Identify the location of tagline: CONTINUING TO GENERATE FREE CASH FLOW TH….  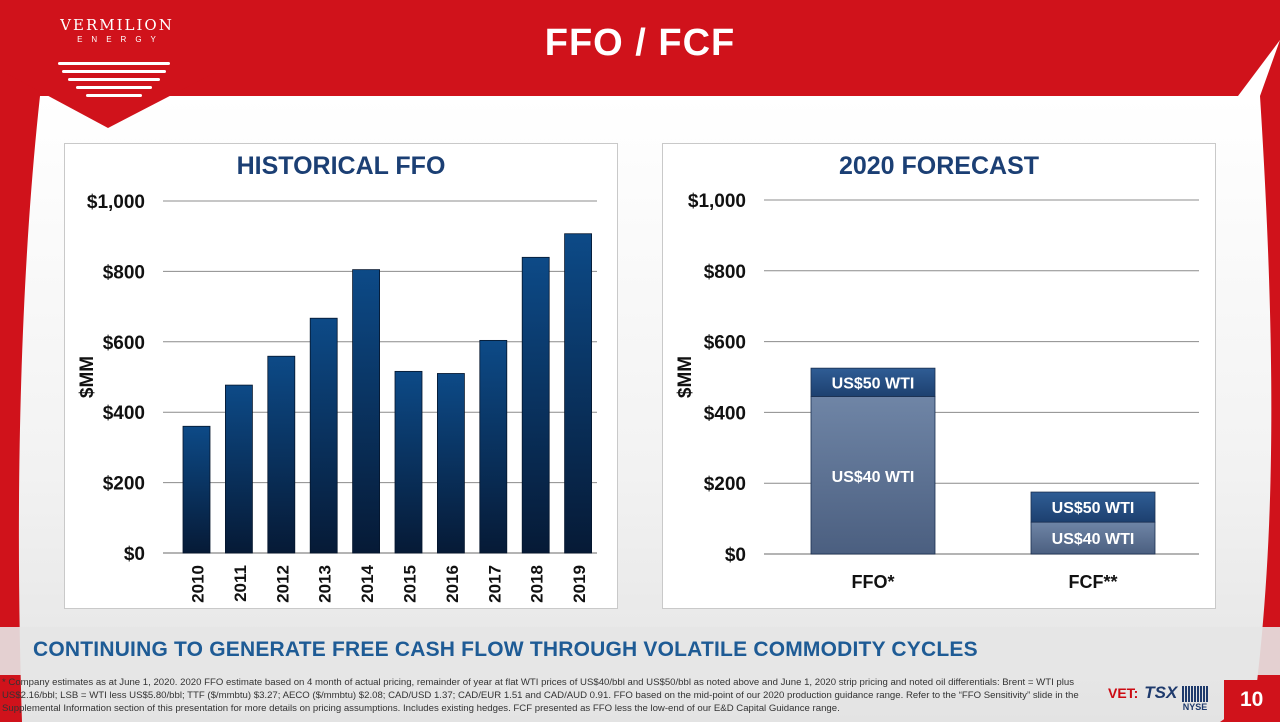
(505, 649).